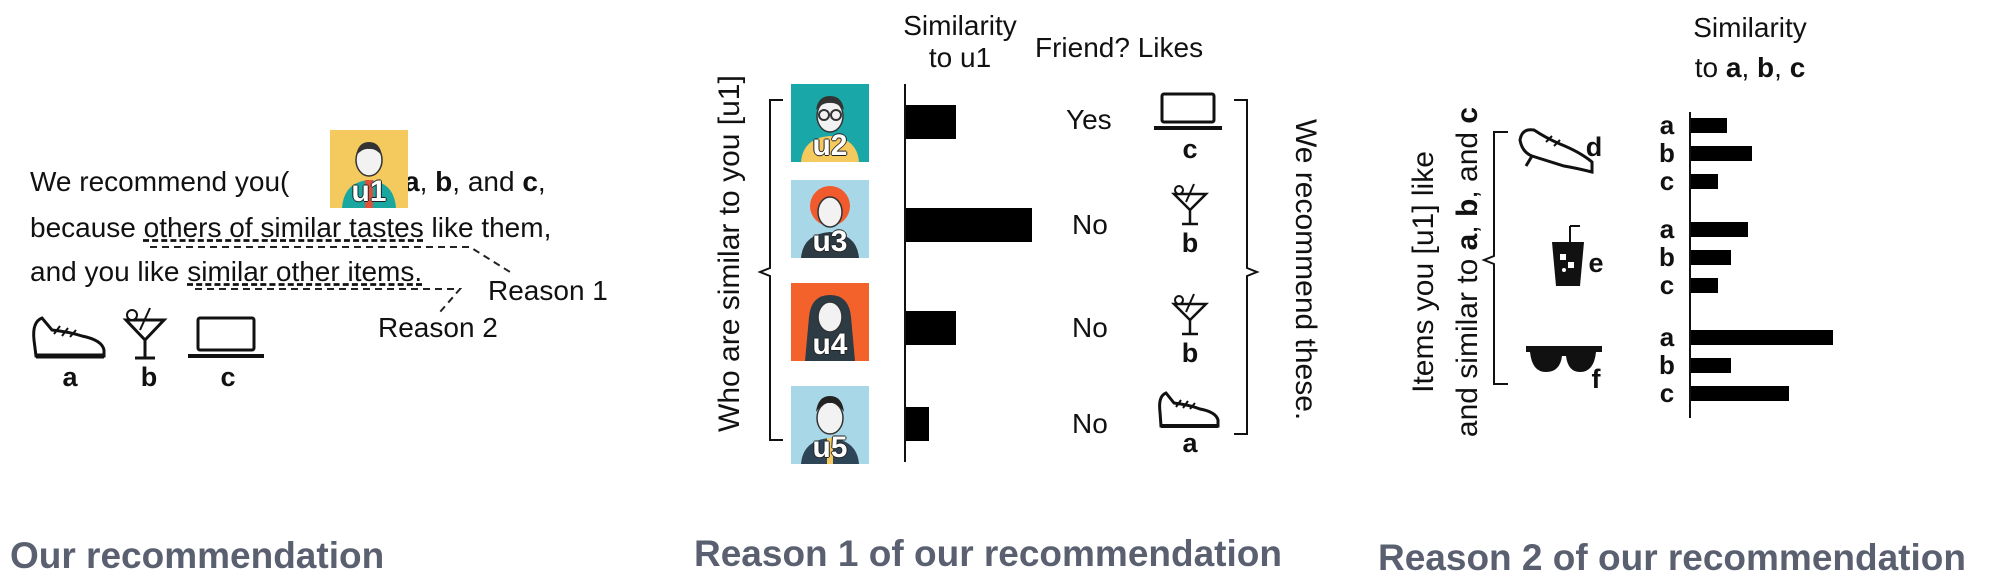 The width and height of the screenshot is (2007, 585). Describe the element at coordinates (70, 377) in the screenshot. I see `icon-label-a: a` at that location.